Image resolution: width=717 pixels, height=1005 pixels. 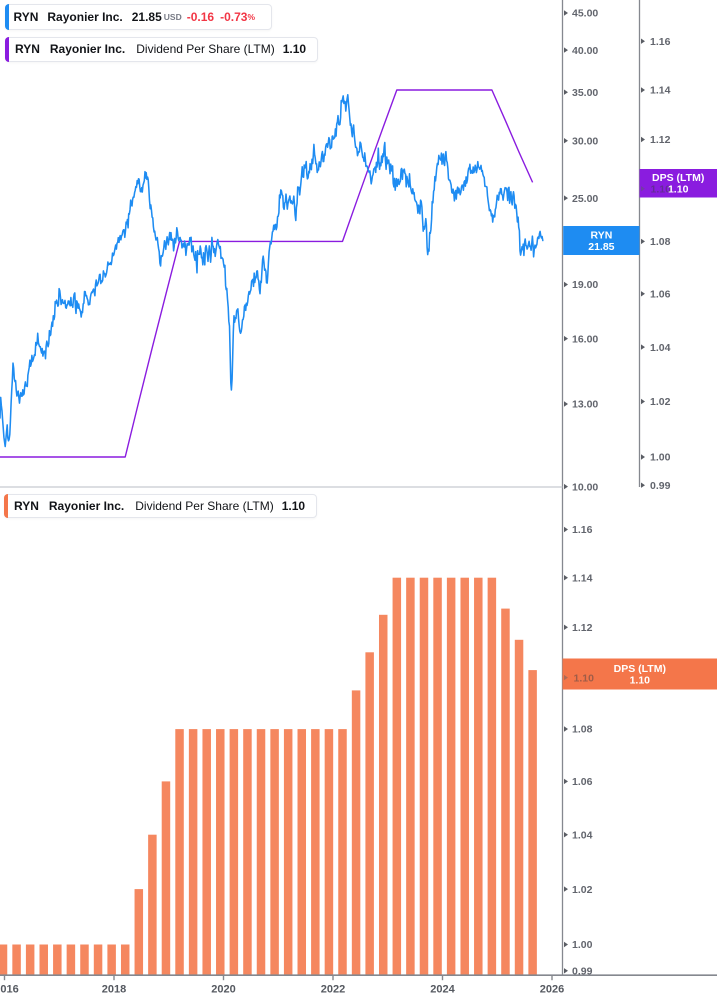 What do you see at coordinates (333, 990) in the screenshot?
I see `svg-text: 2022` at bounding box center [333, 990].